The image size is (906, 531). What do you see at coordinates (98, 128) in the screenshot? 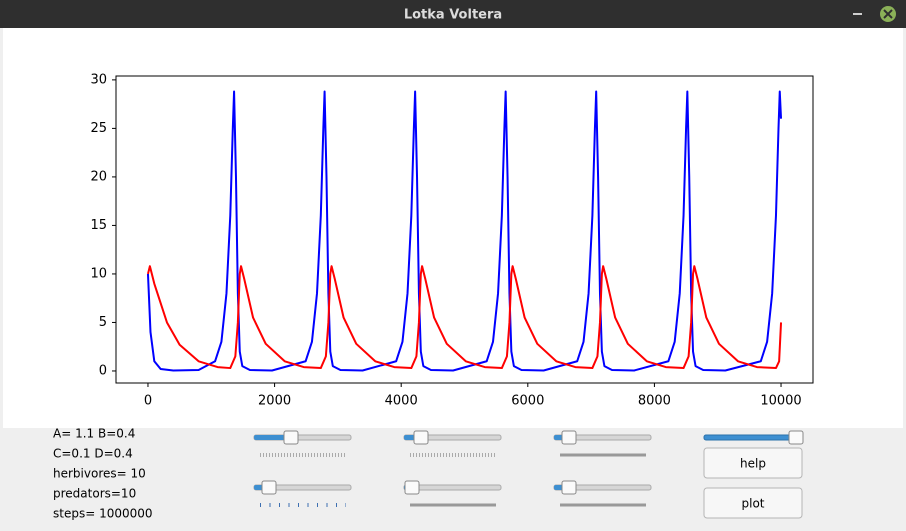
I see `y-tick-label: 25` at bounding box center [98, 128].